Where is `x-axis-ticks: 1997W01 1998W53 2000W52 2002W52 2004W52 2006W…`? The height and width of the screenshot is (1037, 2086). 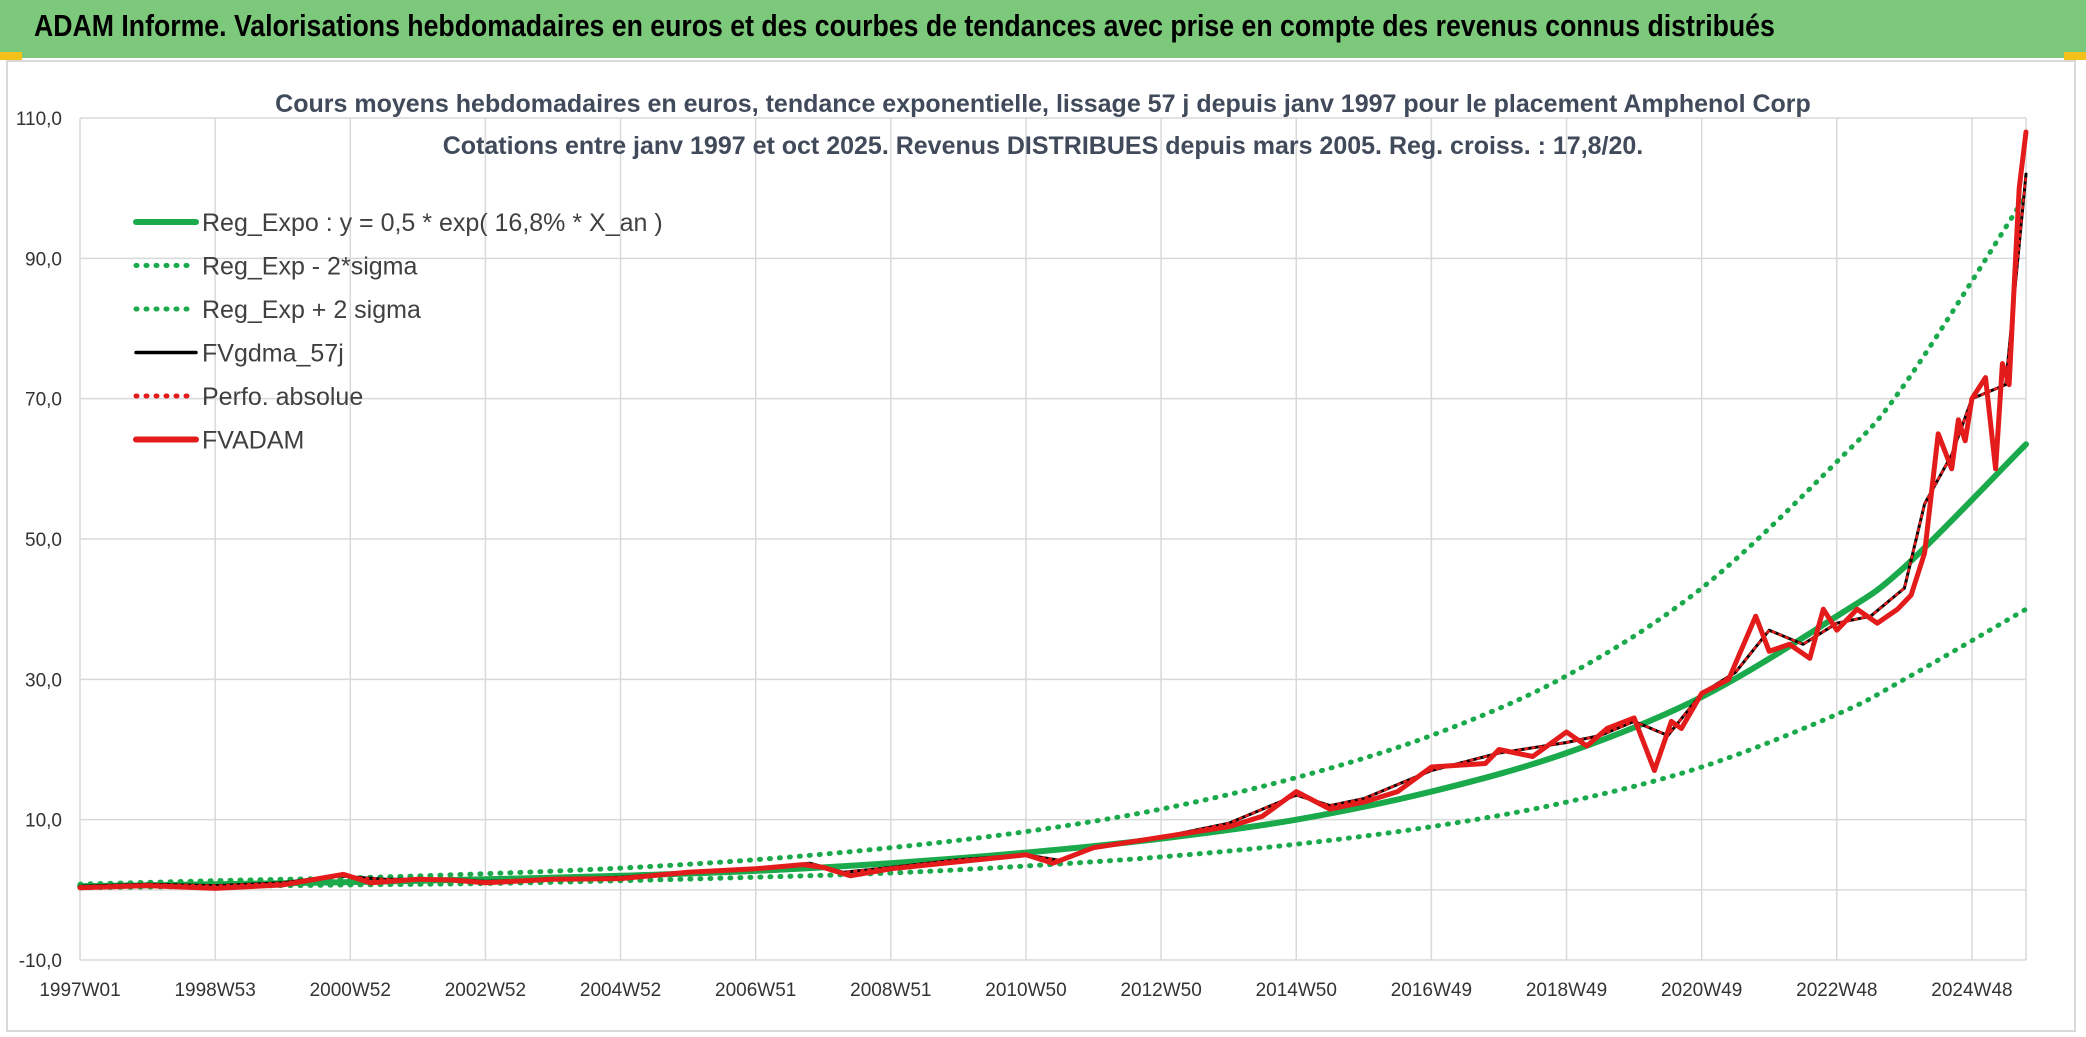 x-axis-ticks: 1997W01 1998W53 2000W52 2002W52 2004W52 2006W… is located at coordinates (1025, 990).